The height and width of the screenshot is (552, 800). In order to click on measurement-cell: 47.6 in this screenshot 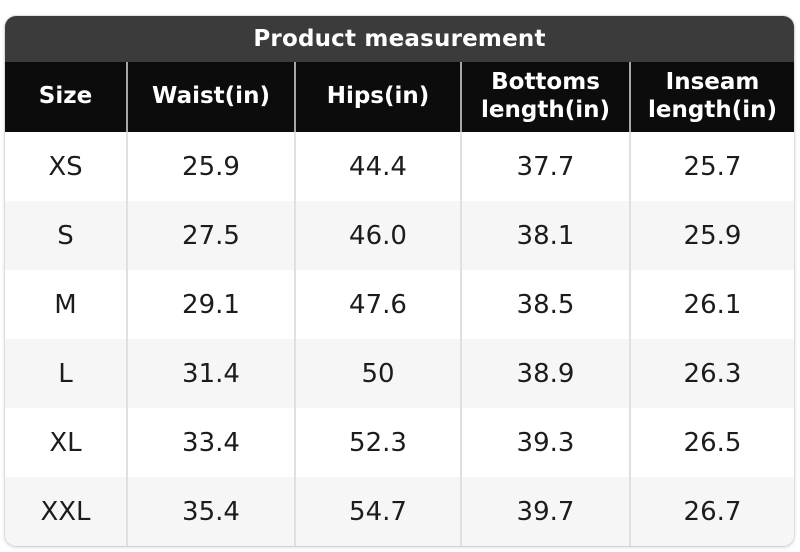, I will do `click(377, 304)`.